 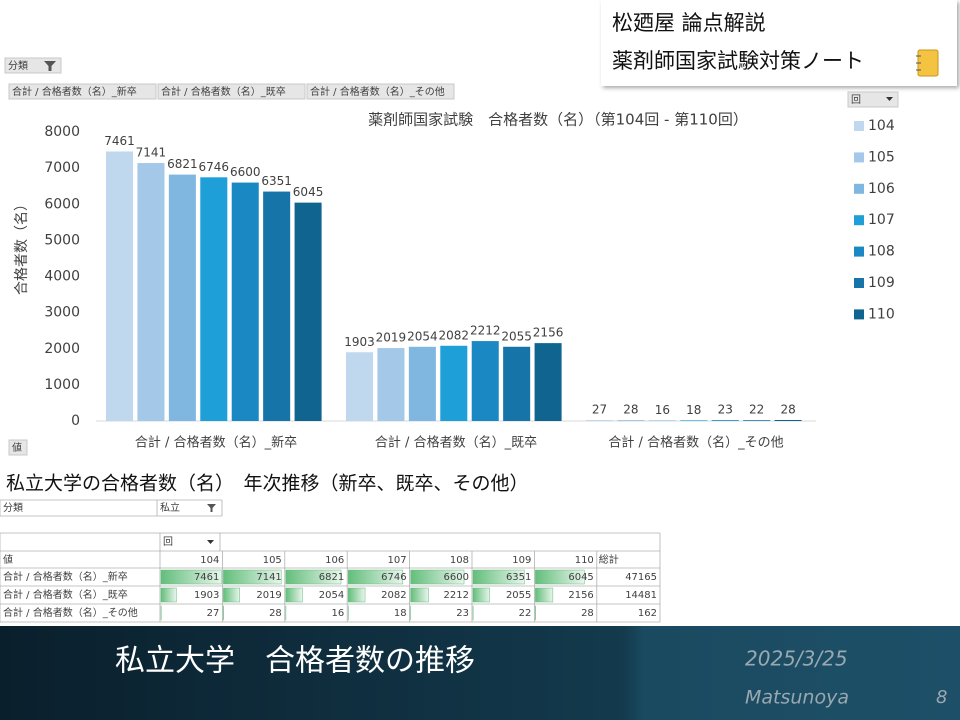 What do you see at coordinates (641, 577) in the screenshot?
I see `row-total: 47165` at bounding box center [641, 577].